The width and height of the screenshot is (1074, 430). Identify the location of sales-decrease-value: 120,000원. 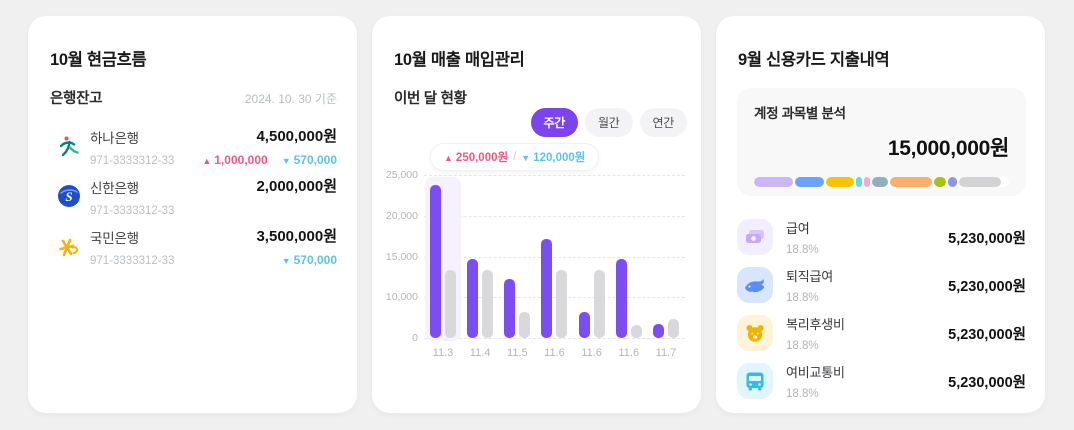
(559, 158).